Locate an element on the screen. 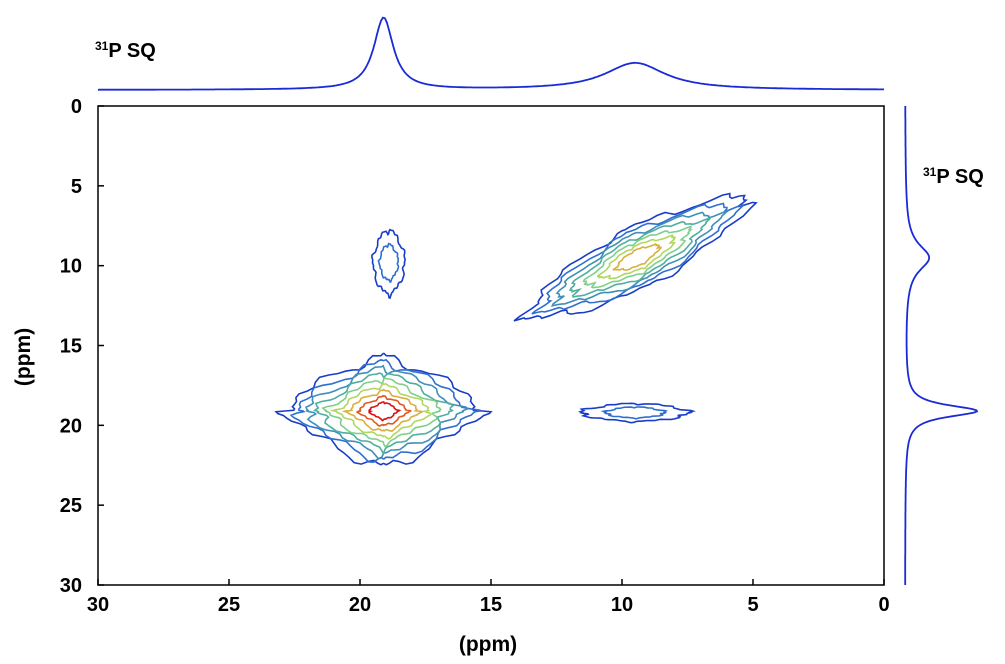  y-tick-label: 10 is located at coordinates (71, 267).